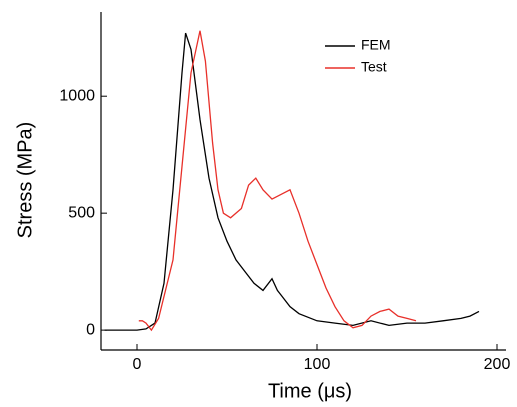 The image size is (517, 407). What do you see at coordinates (25, 180) in the screenshot?
I see `y-axis-title: Stress (MPa)` at bounding box center [25, 180].